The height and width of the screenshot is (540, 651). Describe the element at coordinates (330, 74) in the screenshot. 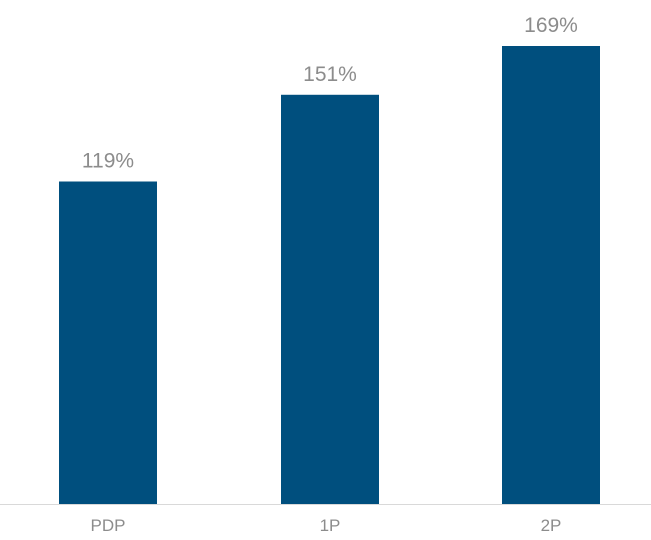

I see `data-label-1p: 151%` at that location.